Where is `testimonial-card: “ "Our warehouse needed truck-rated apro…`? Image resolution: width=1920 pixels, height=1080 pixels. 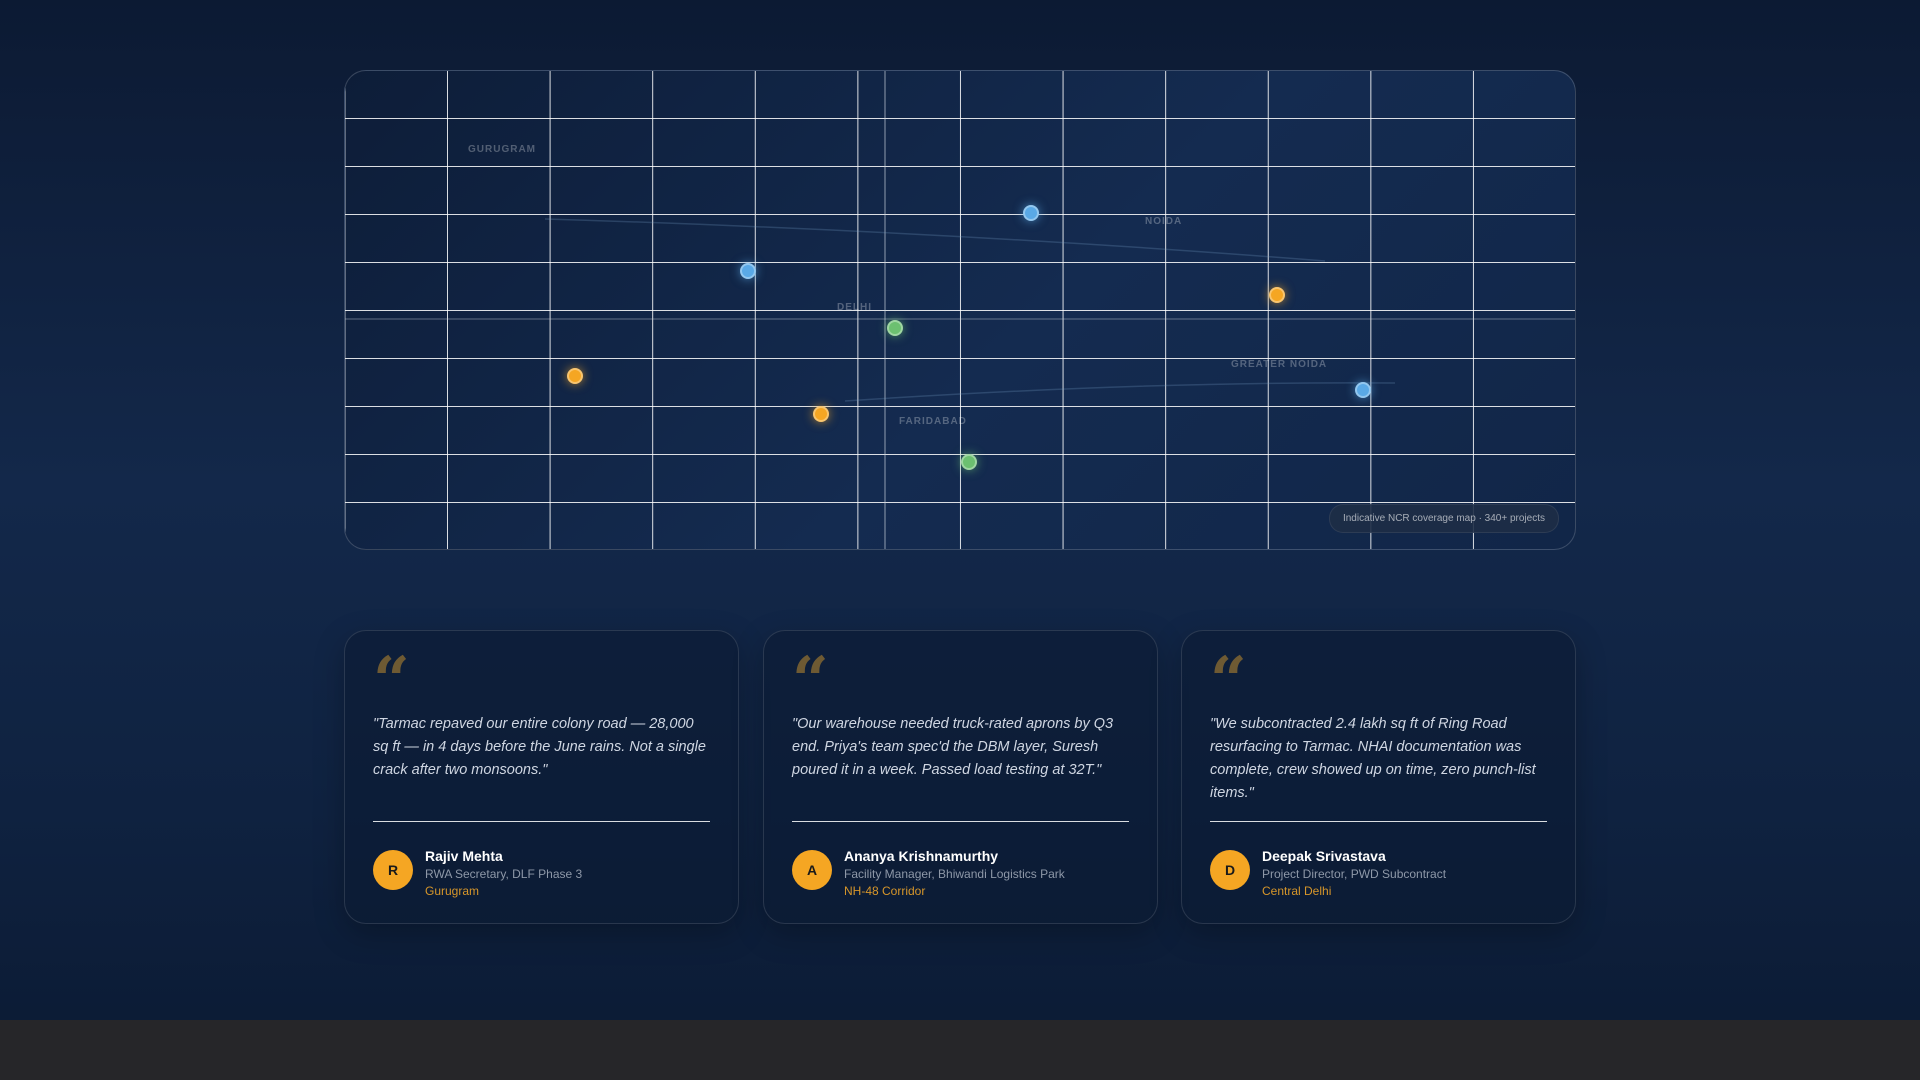 testimonial-card: “ "Our warehouse needed truck-rated apro… is located at coordinates (960, 777).